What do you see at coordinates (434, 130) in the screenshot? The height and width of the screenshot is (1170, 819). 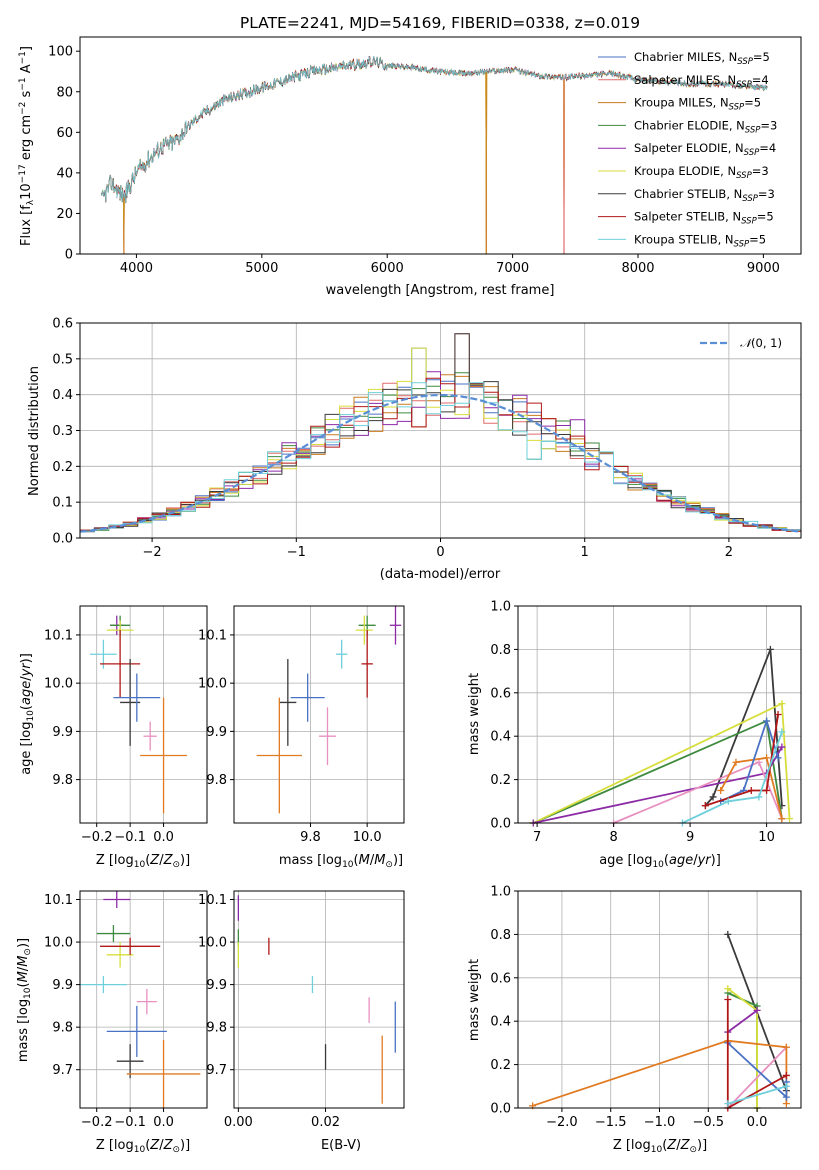 I see `spectrum-line` at bounding box center [434, 130].